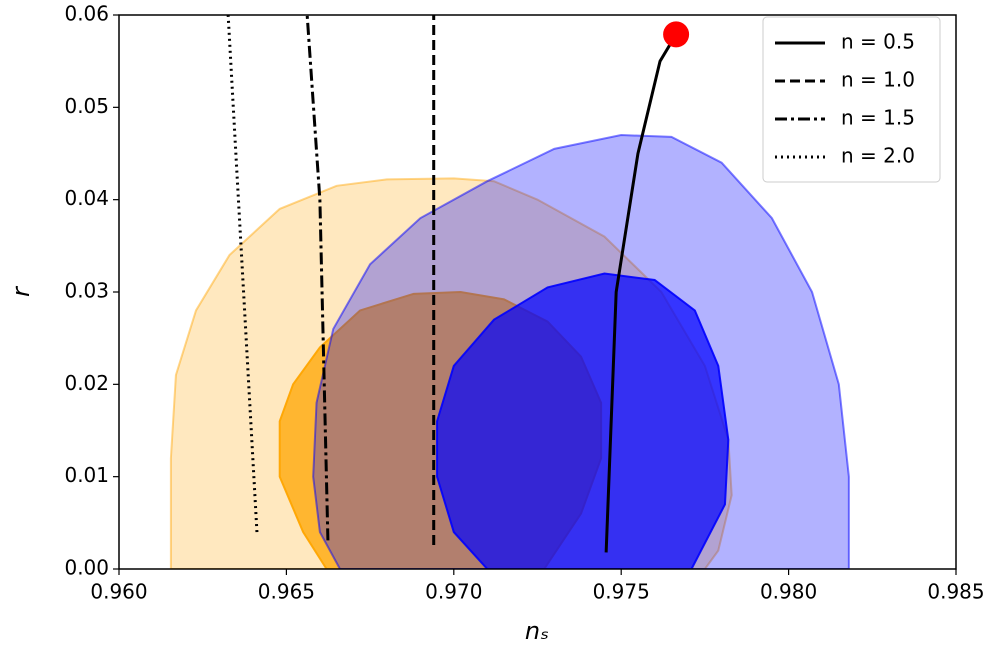  Describe the element at coordinates (21, 291) in the screenshot. I see `y-axis-label: r` at that location.